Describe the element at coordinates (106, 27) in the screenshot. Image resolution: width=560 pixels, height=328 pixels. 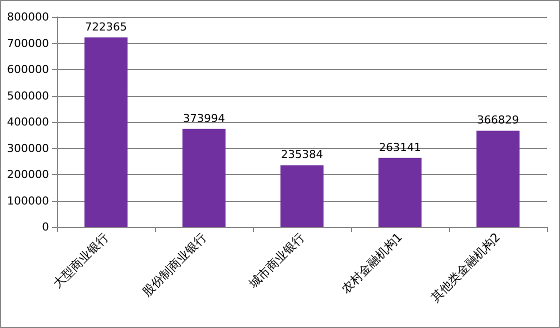
I see `data-label: 722365` at that location.